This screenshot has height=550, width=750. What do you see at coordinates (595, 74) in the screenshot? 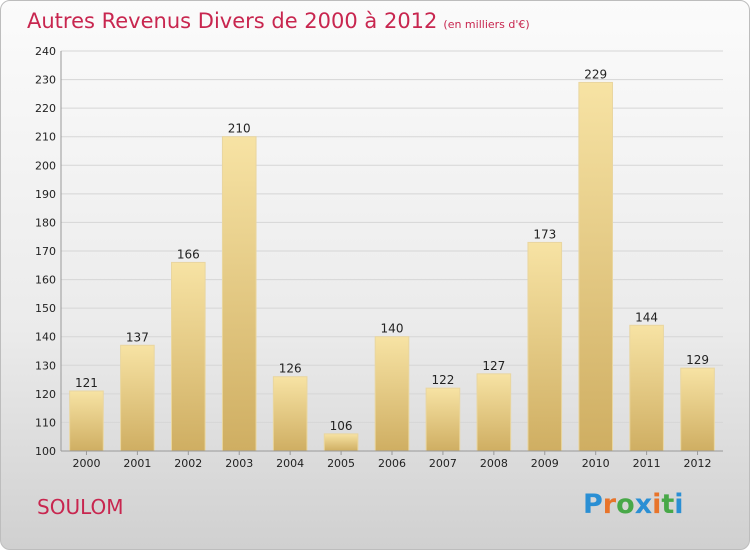
I see `bar-value-label: 229` at bounding box center [595, 74].